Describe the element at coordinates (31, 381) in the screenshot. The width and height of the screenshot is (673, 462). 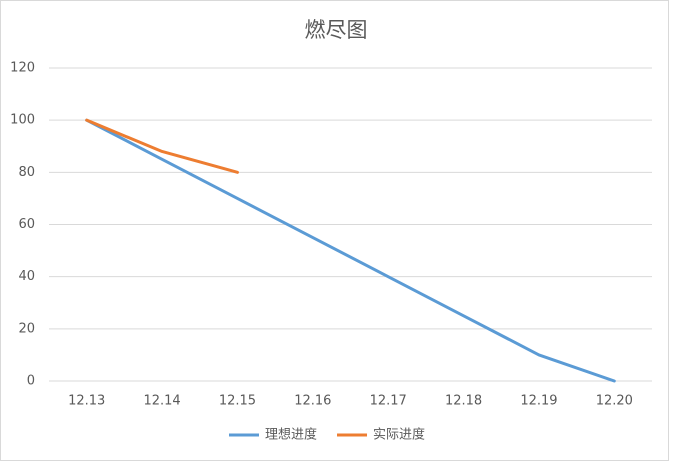
I see `y-tick-label: 0` at that location.